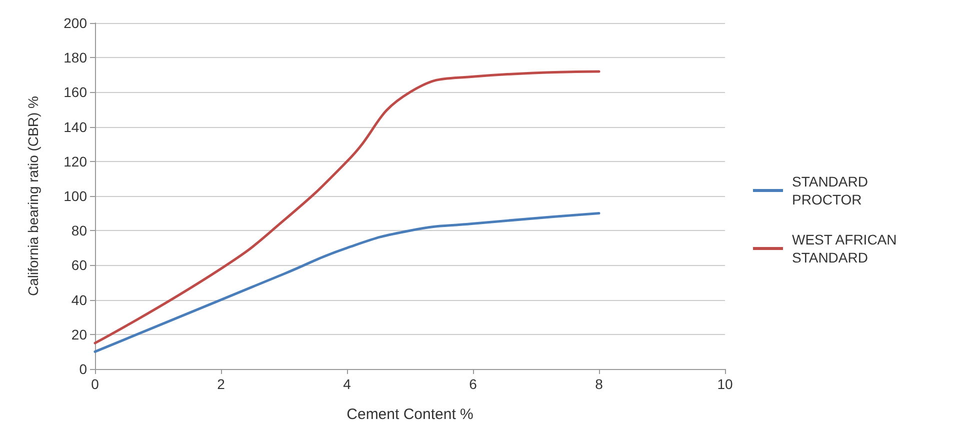 The width and height of the screenshot is (957, 439). Describe the element at coordinates (725, 384) in the screenshot. I see `x-tick-label: 10` at that location.